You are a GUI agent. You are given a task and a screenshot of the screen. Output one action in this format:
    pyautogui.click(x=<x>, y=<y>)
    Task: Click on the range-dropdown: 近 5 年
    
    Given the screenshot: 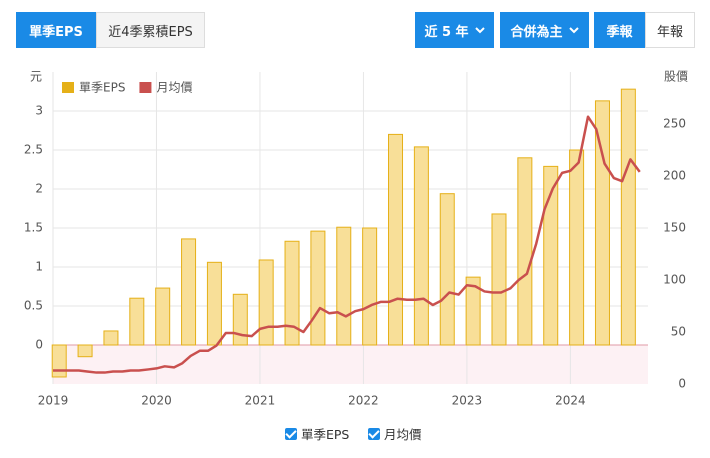 What is the action you would take?
    pyautogui.click(x=454, y=30)
    